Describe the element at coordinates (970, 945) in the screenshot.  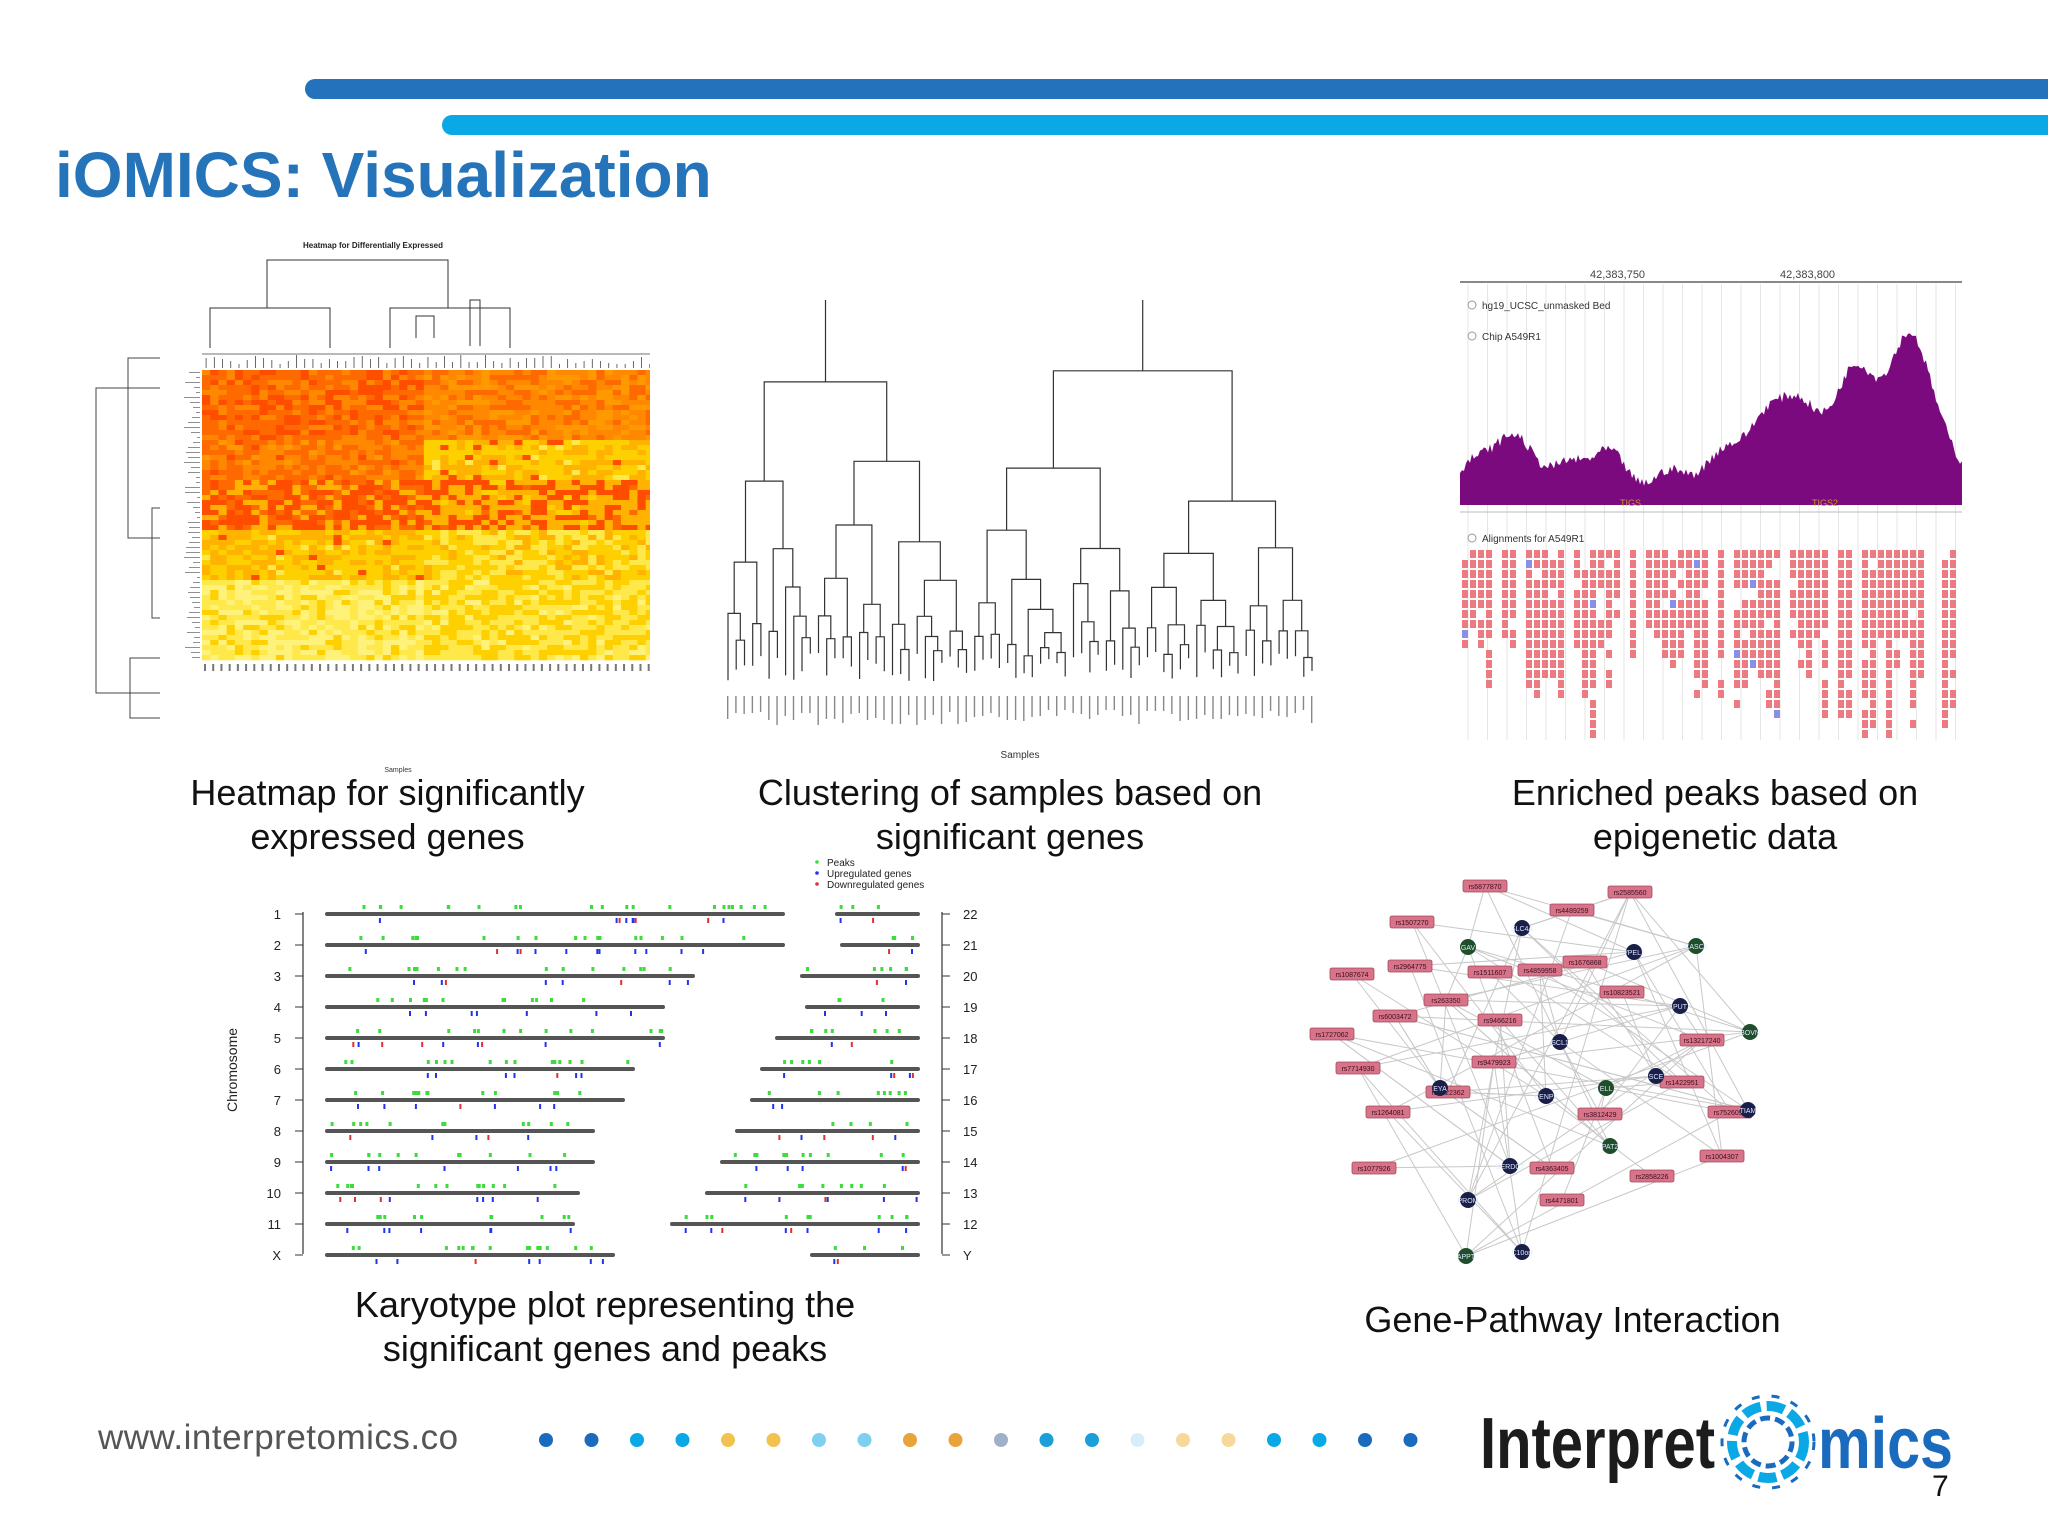
I see `chromosome-label-right: 21` at that location.